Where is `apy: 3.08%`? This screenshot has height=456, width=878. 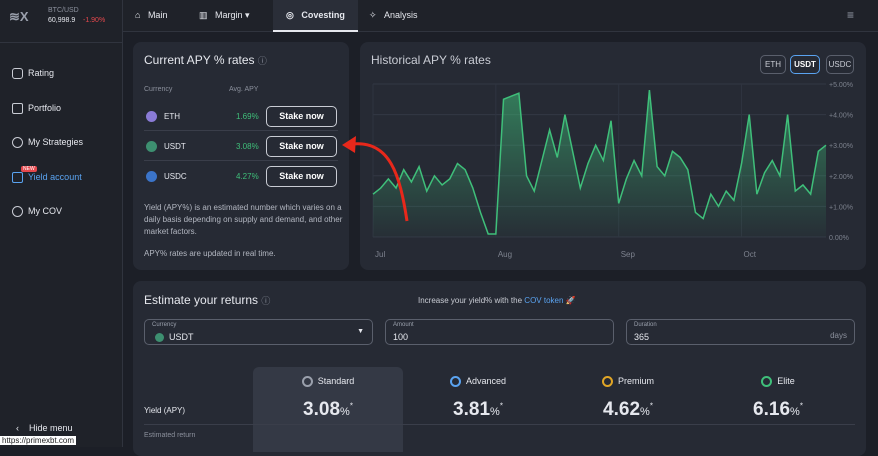
apy: 3.08% is located at coordinates (247, 146).